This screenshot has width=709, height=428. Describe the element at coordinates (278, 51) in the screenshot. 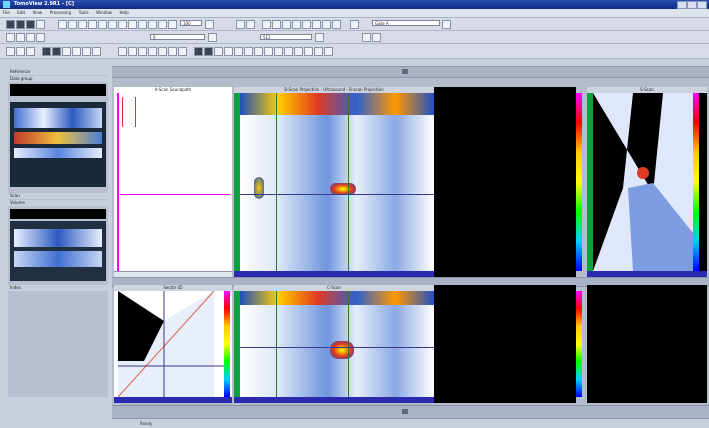

I see `measure-i-icon` at that location.